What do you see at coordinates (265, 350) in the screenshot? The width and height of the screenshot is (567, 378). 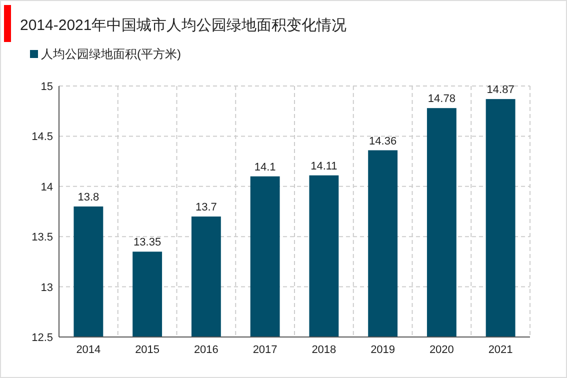 I see `x-tick-label: 2017` at bounding box center [265, 350].